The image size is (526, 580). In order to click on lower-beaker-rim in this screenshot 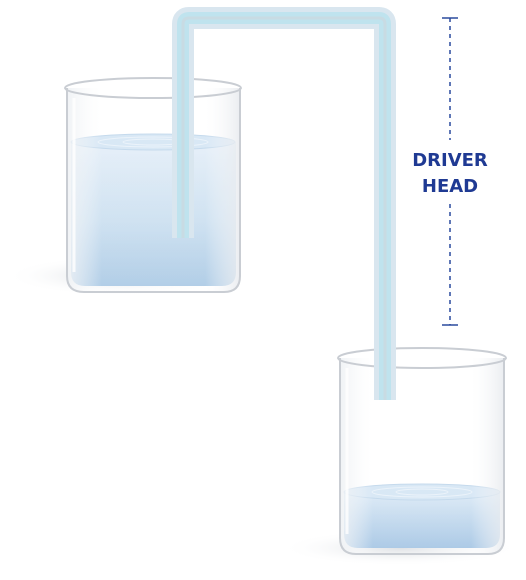, I will do `click(422, 358)`.